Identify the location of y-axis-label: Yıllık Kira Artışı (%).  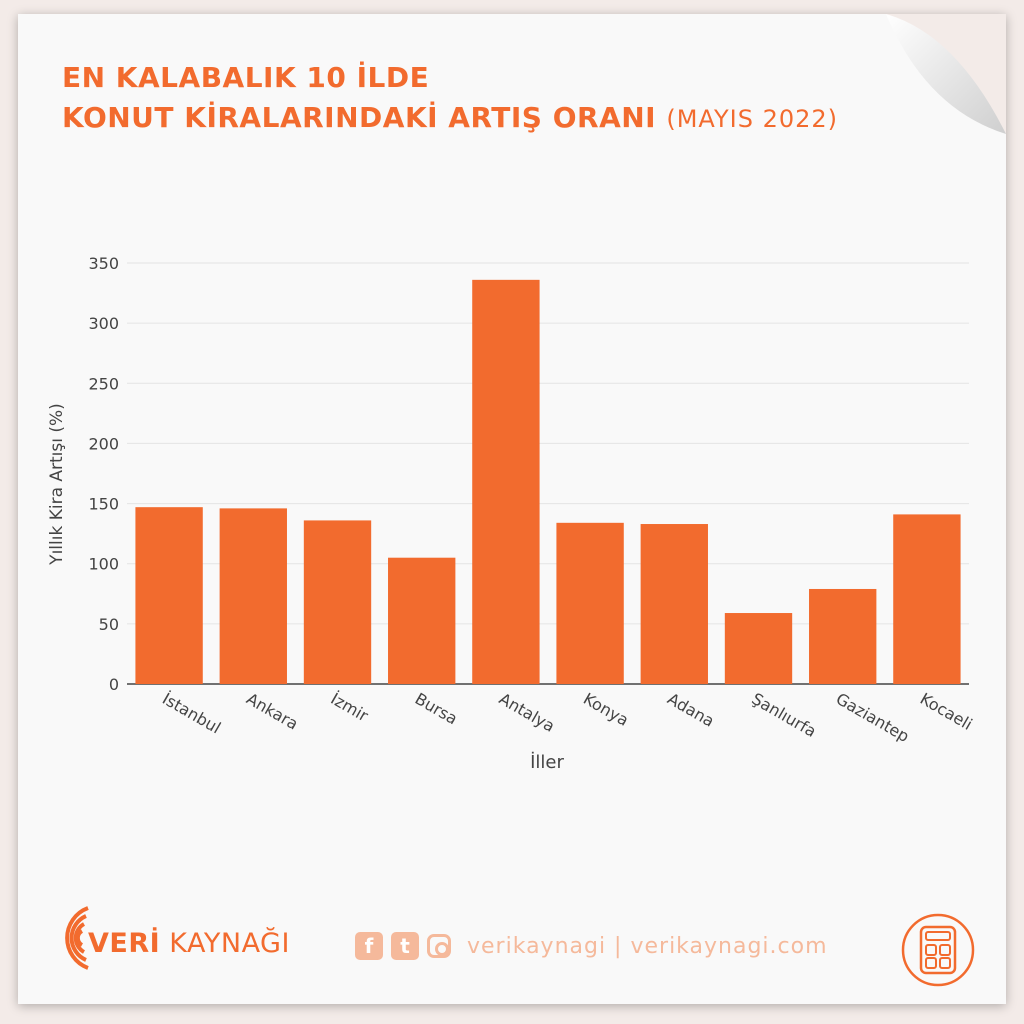
(57, 484).